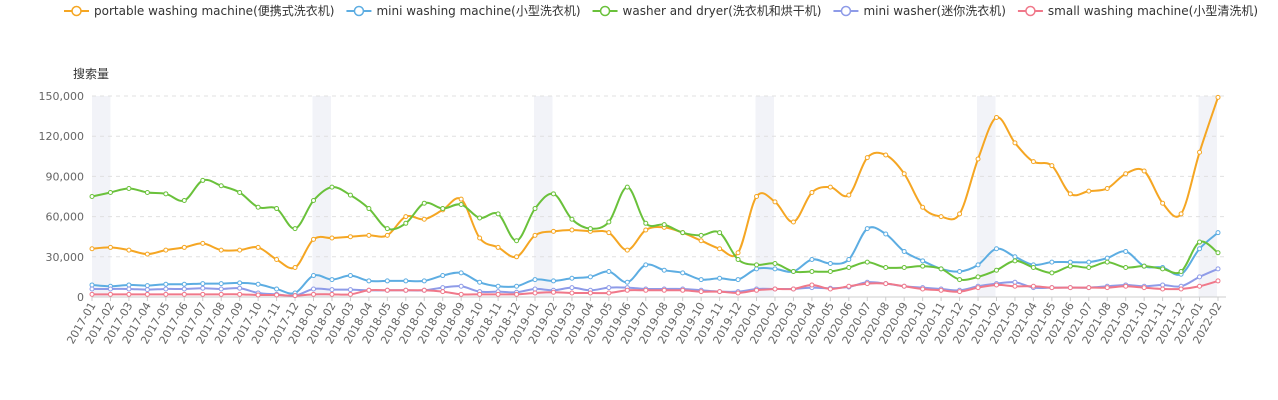  I want to click on legend-item-2: washer and dryer(洗衣机和烘干机), so click(707, 10).